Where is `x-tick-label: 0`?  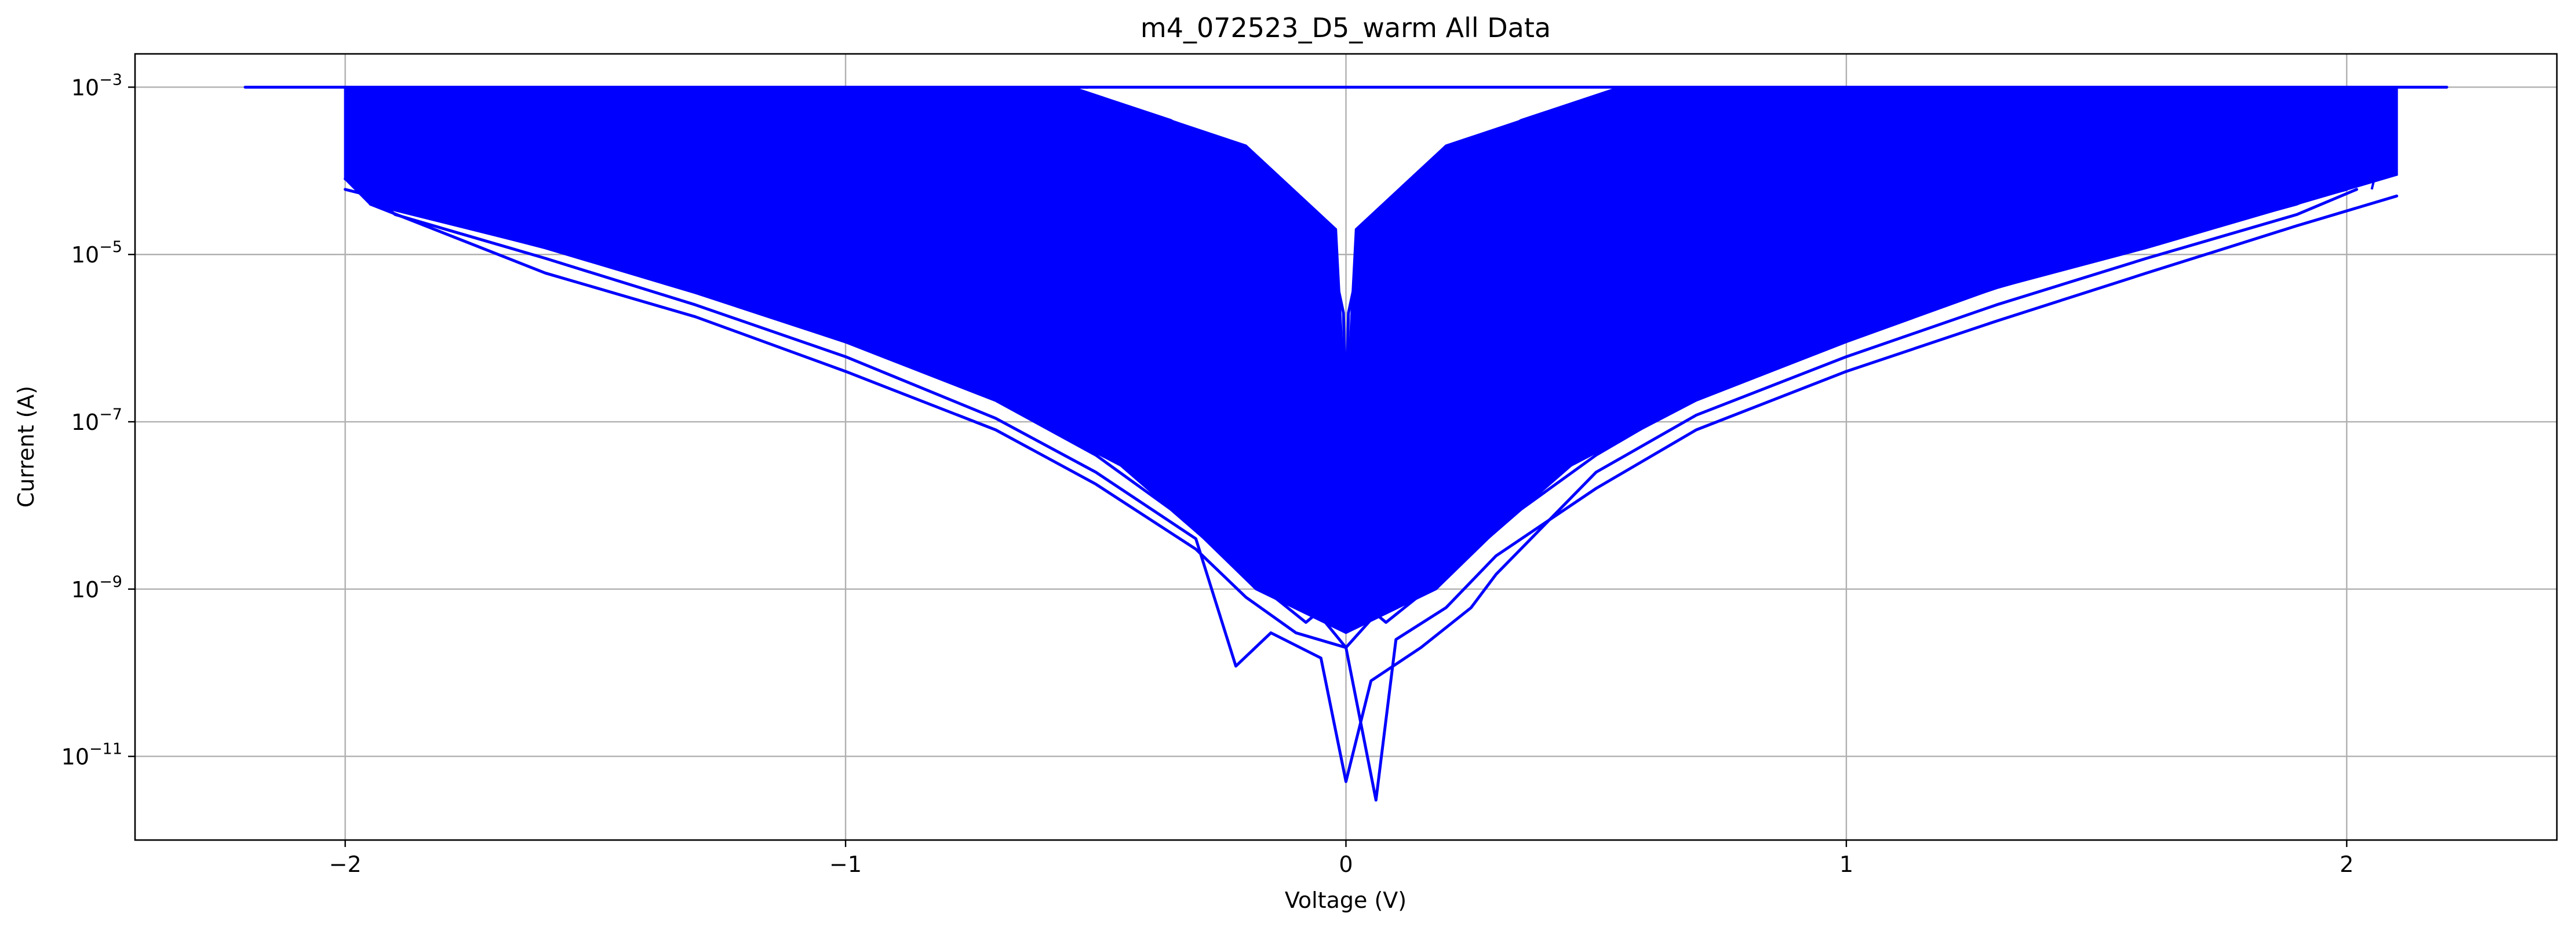 x-tick-label: 0 is located at coordinates (1346, 864).